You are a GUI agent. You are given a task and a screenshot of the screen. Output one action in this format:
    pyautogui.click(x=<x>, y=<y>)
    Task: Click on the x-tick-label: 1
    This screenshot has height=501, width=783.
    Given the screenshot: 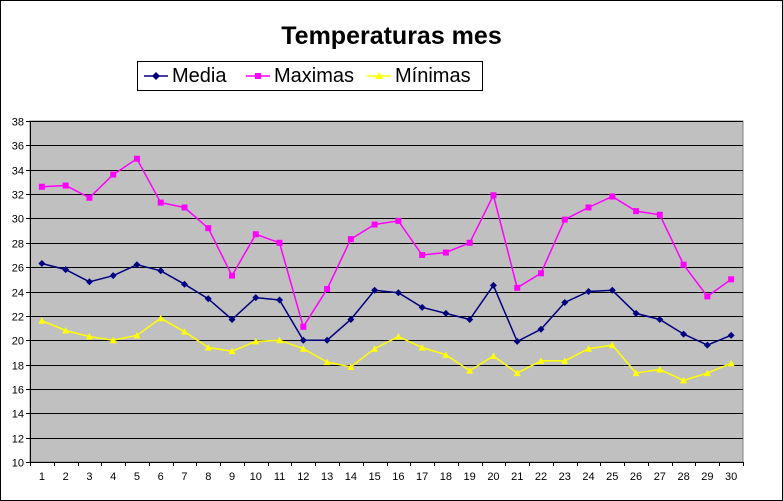 What is the action you would take?
    pyautogui.click(x=42, y=477)
    